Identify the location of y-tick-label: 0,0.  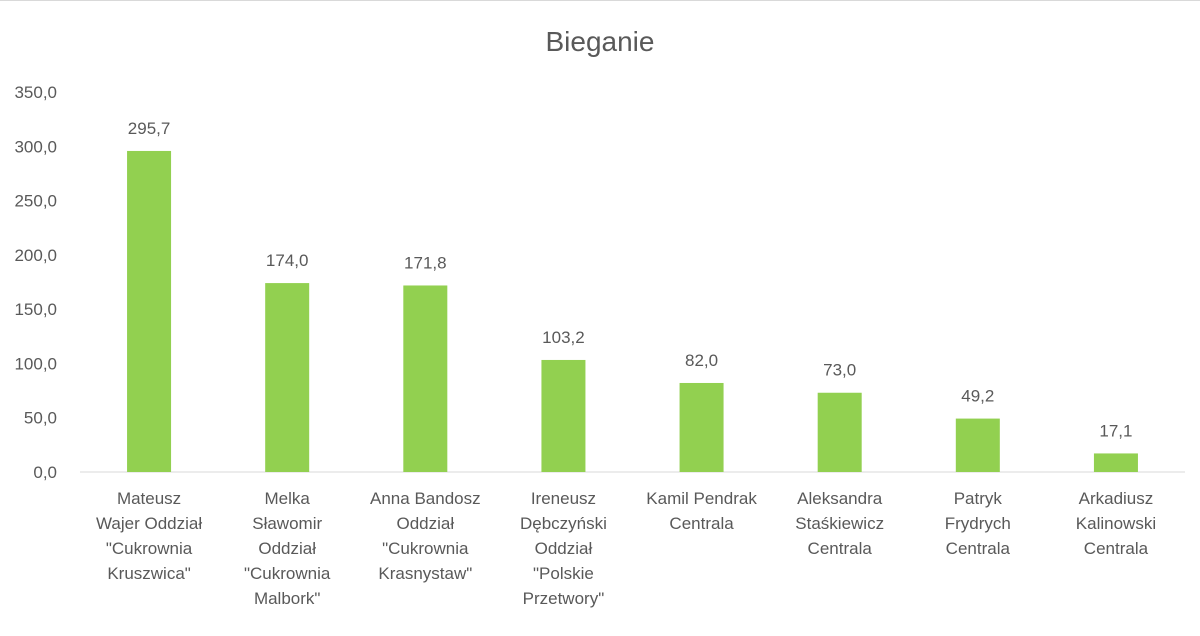
(45, 472).